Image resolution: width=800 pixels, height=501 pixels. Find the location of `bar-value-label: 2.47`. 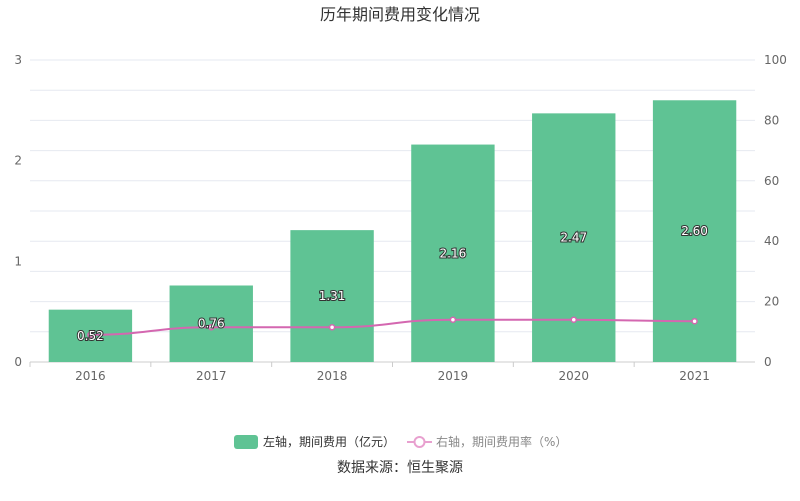

bar-value-label: 2.47 is located at coordinates (573, 238).